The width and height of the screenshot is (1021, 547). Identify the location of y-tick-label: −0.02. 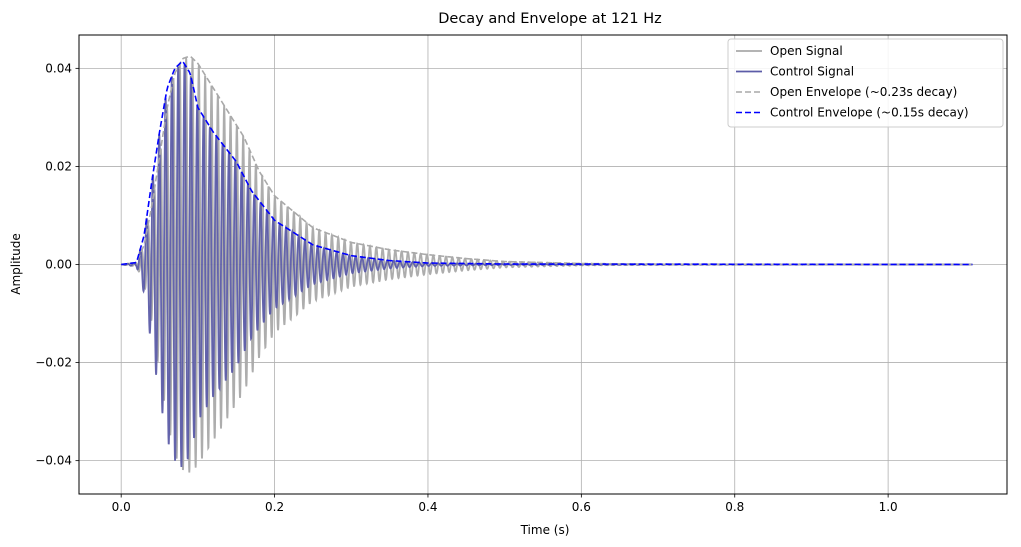
(53, 363).